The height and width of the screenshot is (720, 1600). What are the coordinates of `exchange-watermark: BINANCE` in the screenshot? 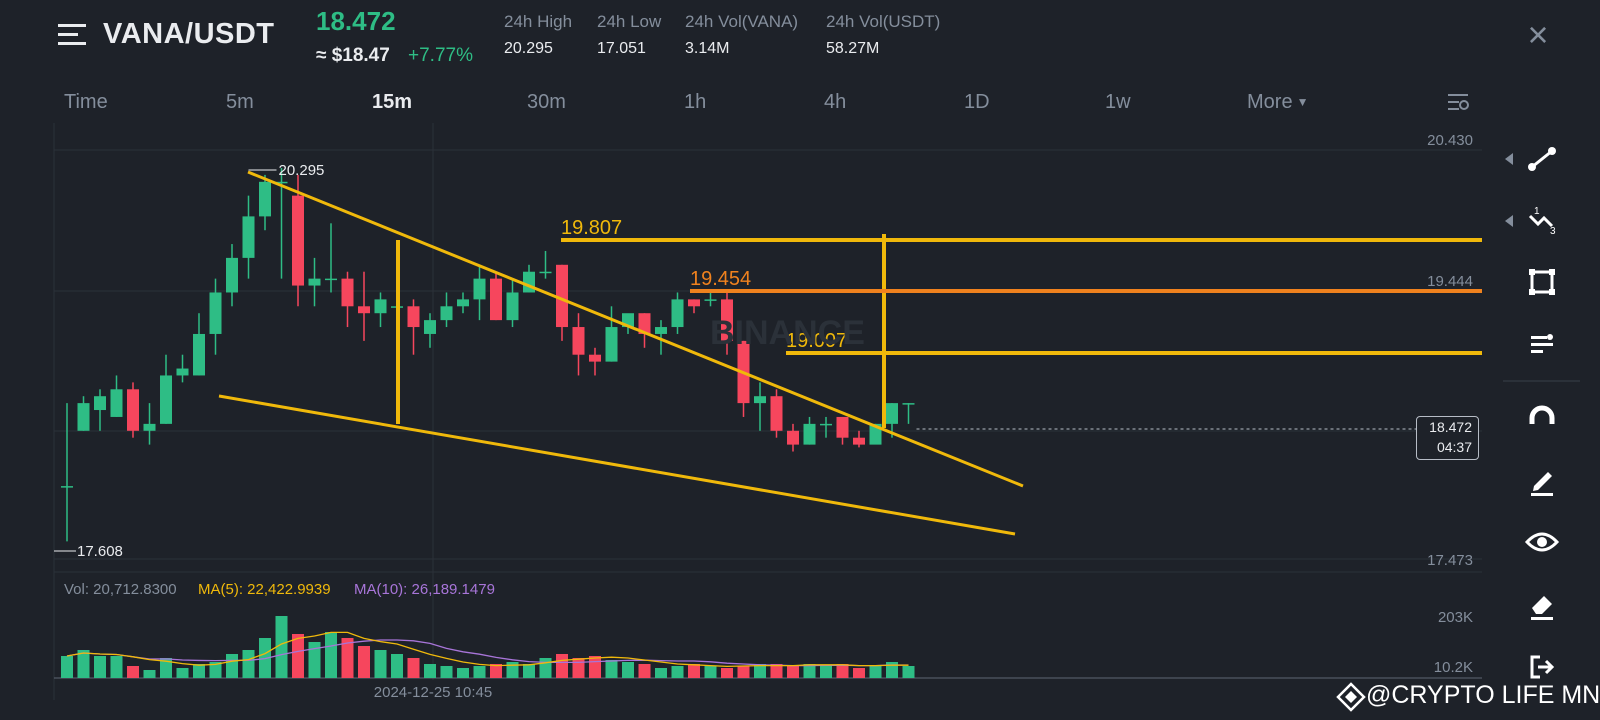 It's located at (787, 333).